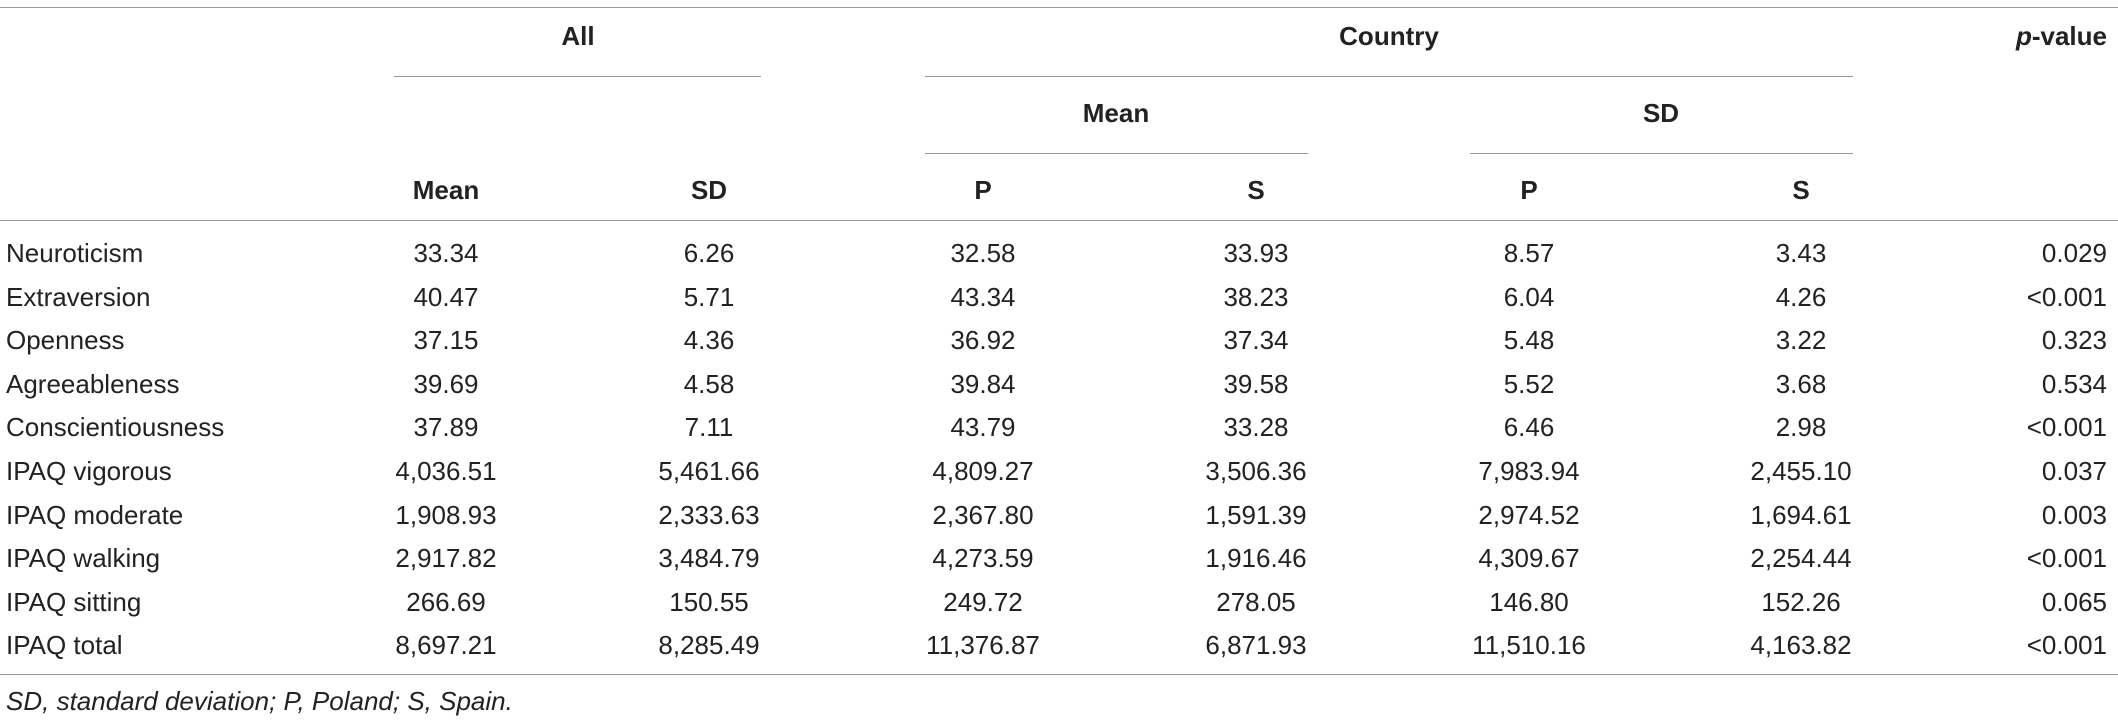 This screenshot has width=2118, height=720. Describe the element at coordinates (74, 601) in the screenshot. I see `row-label: IPAQ sitting` at that location.